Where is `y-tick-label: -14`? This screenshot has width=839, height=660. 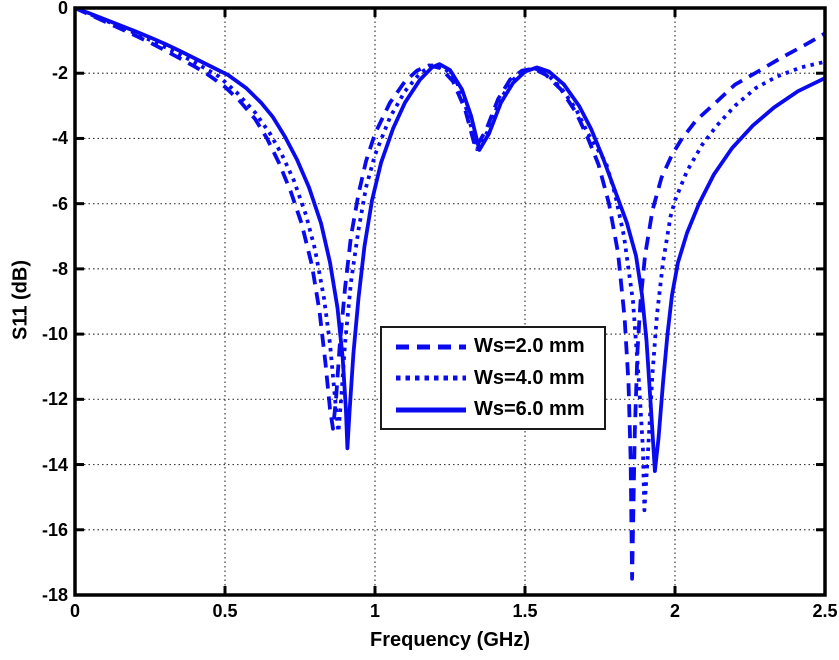 y-tick-label: -14 is located at coordinates (54, 464).